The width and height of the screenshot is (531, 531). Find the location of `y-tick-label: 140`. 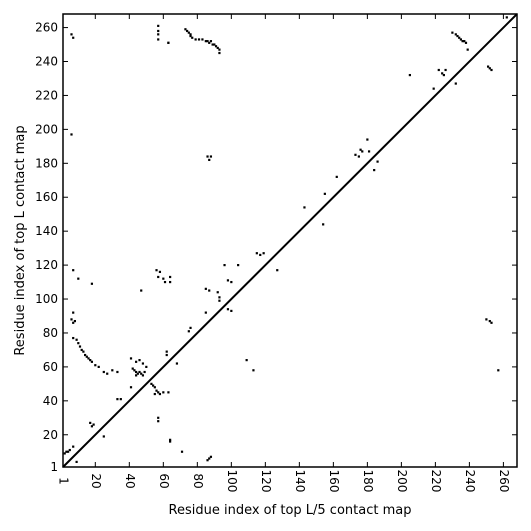

y-tick-label: 140 is located at coordinates (46, 231).